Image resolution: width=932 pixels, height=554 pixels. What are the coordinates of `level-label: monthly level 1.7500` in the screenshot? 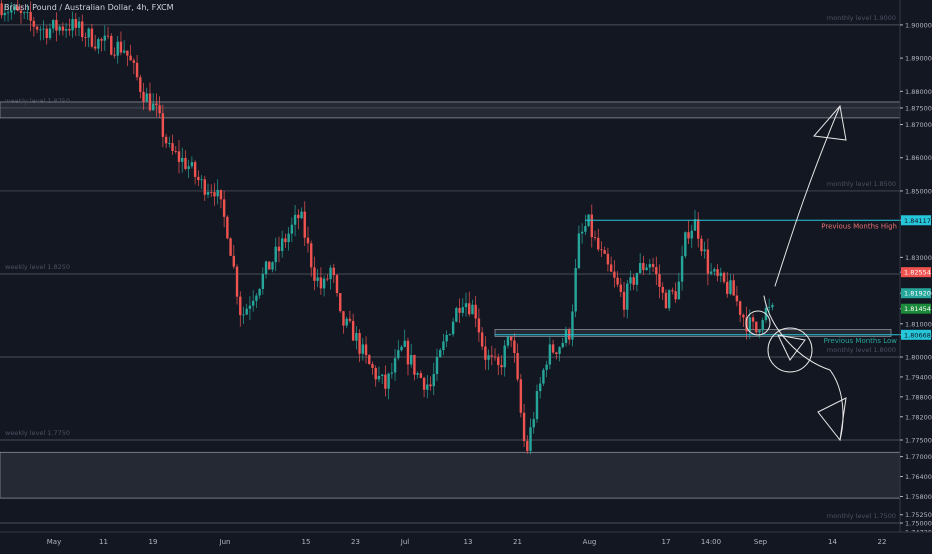 It's located at (861, 516).